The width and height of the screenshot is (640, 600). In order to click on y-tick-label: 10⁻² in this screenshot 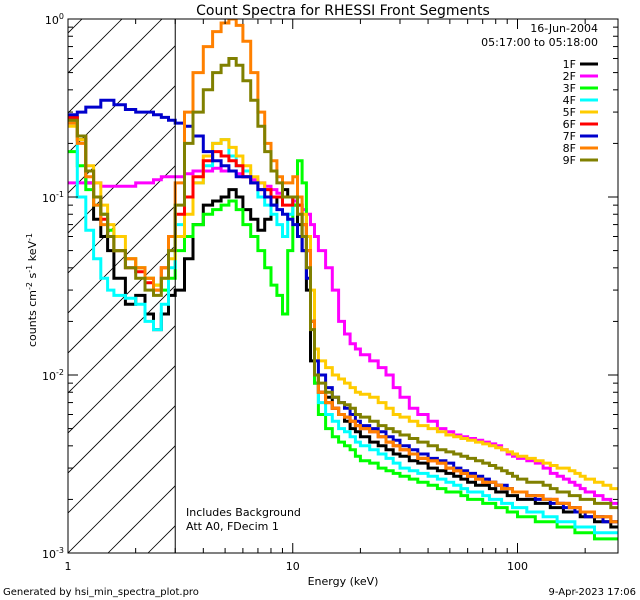, I will do `click(53, 375)`.